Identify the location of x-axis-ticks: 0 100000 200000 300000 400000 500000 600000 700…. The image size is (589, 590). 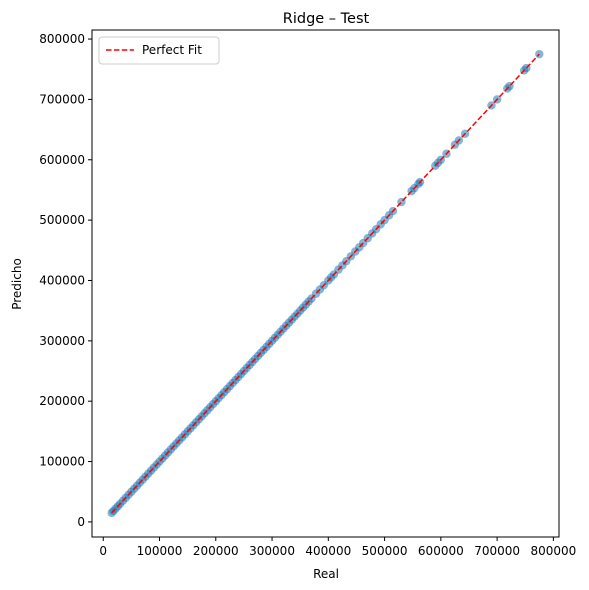
(337, 547).